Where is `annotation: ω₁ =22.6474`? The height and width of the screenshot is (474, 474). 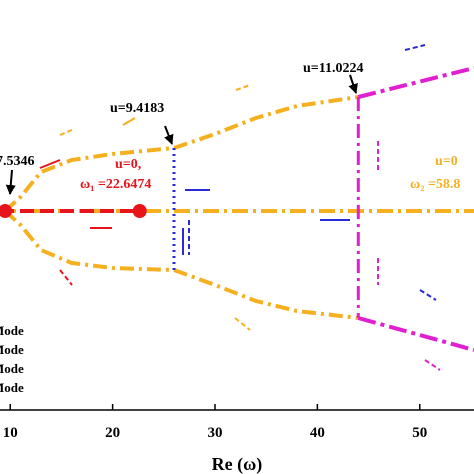
annotation: ω₁ =22.6474 is located at coordinates (115, 184).